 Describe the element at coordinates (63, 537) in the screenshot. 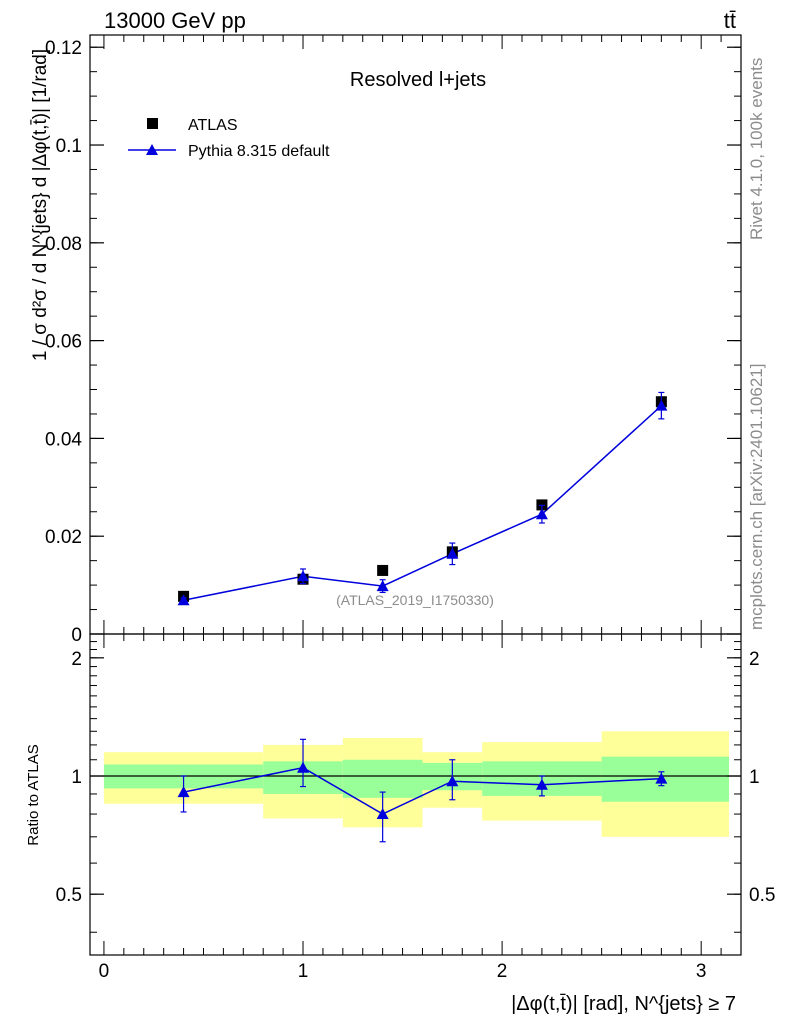

I see `main-y-tick-label: 0.02` at that location.